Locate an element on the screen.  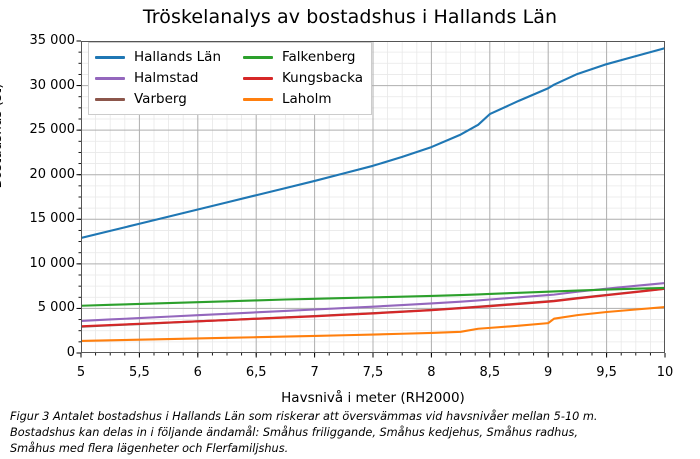
y-tick-label: 15 000 is located at coordinates (52, 219).